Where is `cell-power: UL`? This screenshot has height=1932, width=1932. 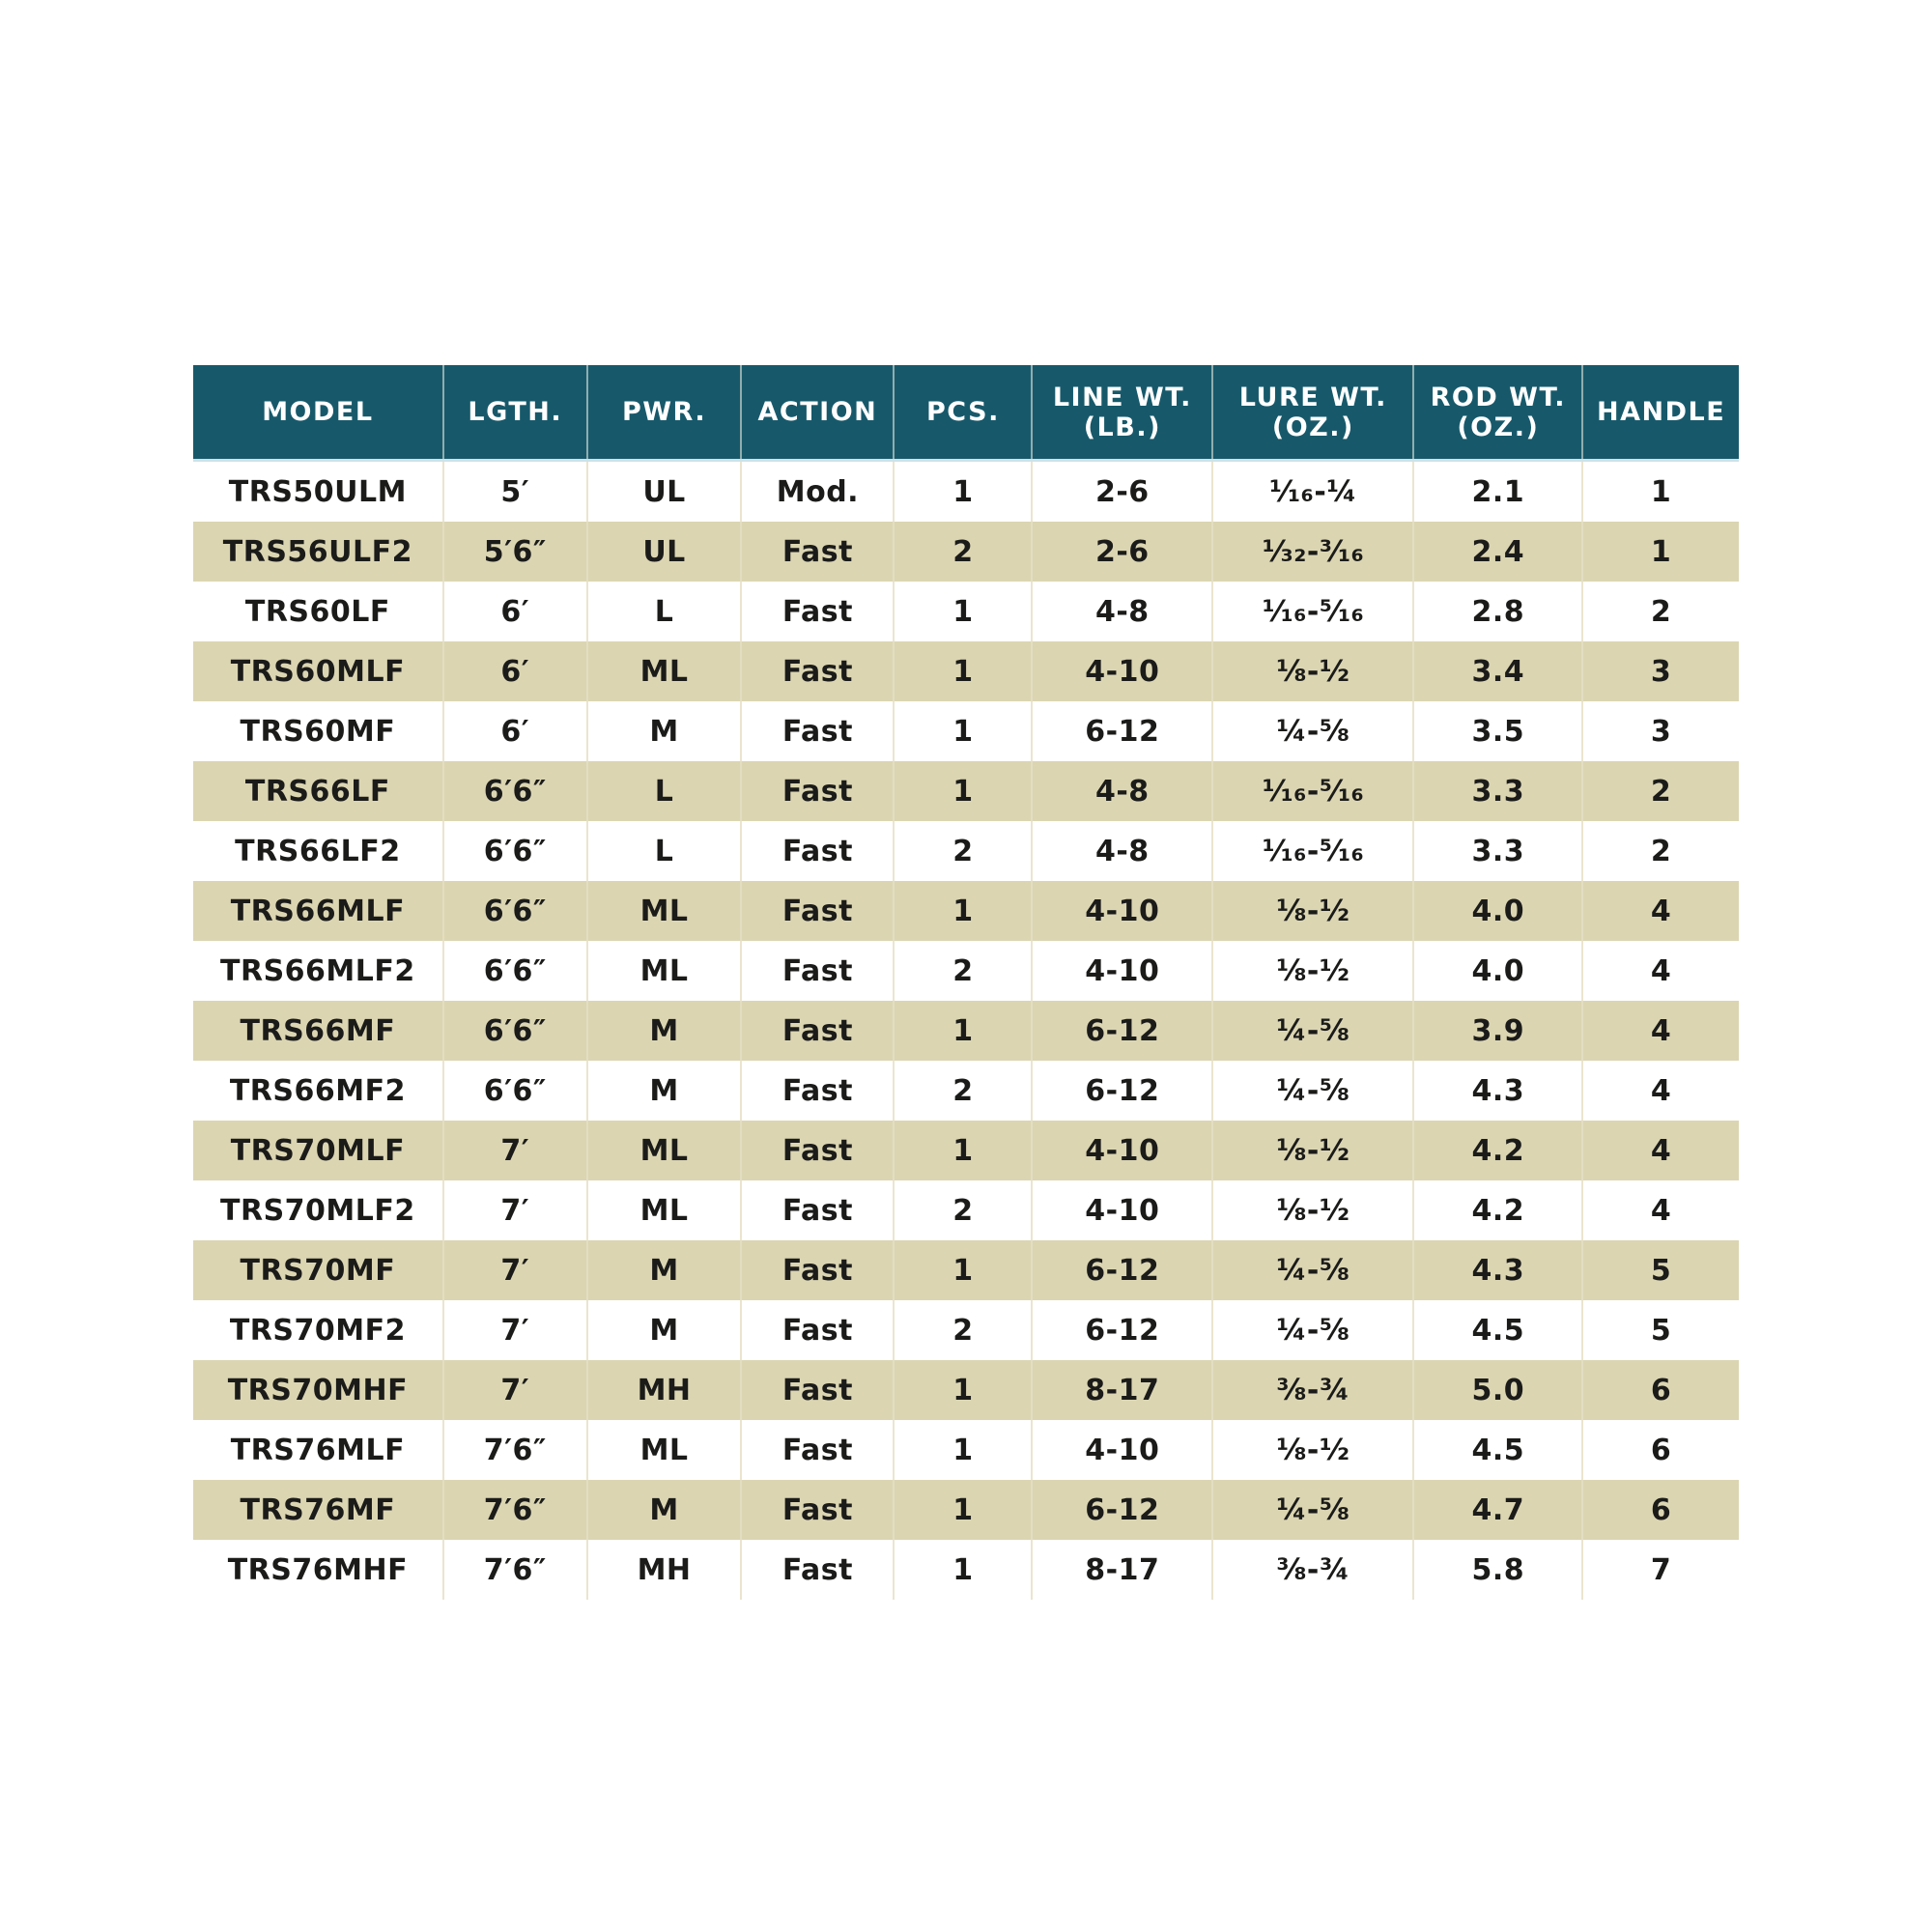
cell-power: UL is located at coordinates (663, 552).